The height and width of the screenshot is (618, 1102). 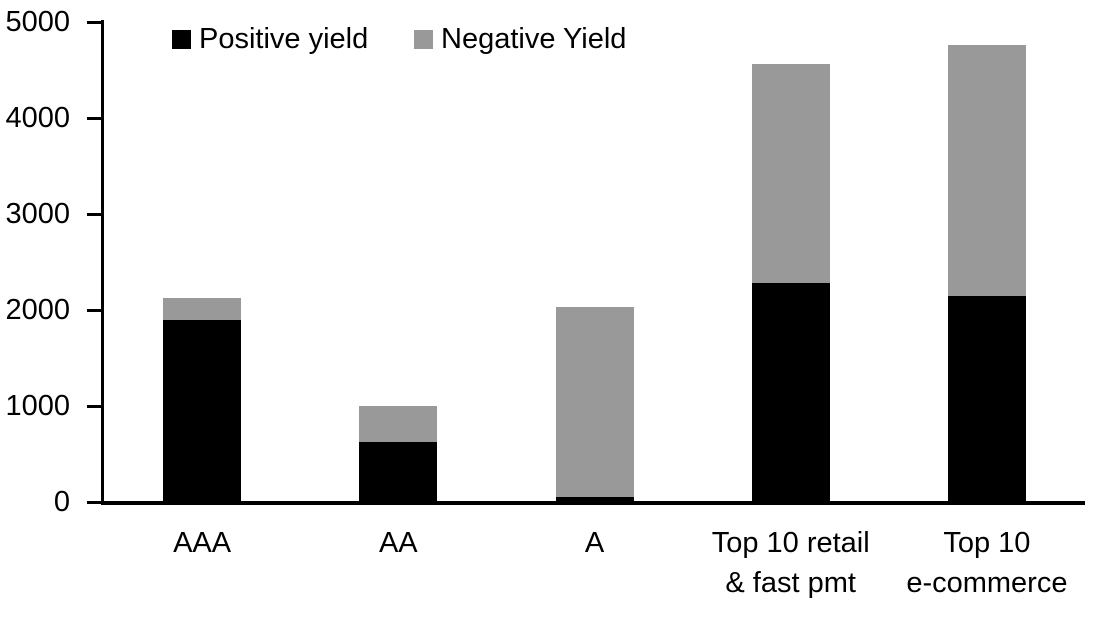 I want to click on x-axis-category-label: Top 10 e-commerce, so click(x=987, y=563).